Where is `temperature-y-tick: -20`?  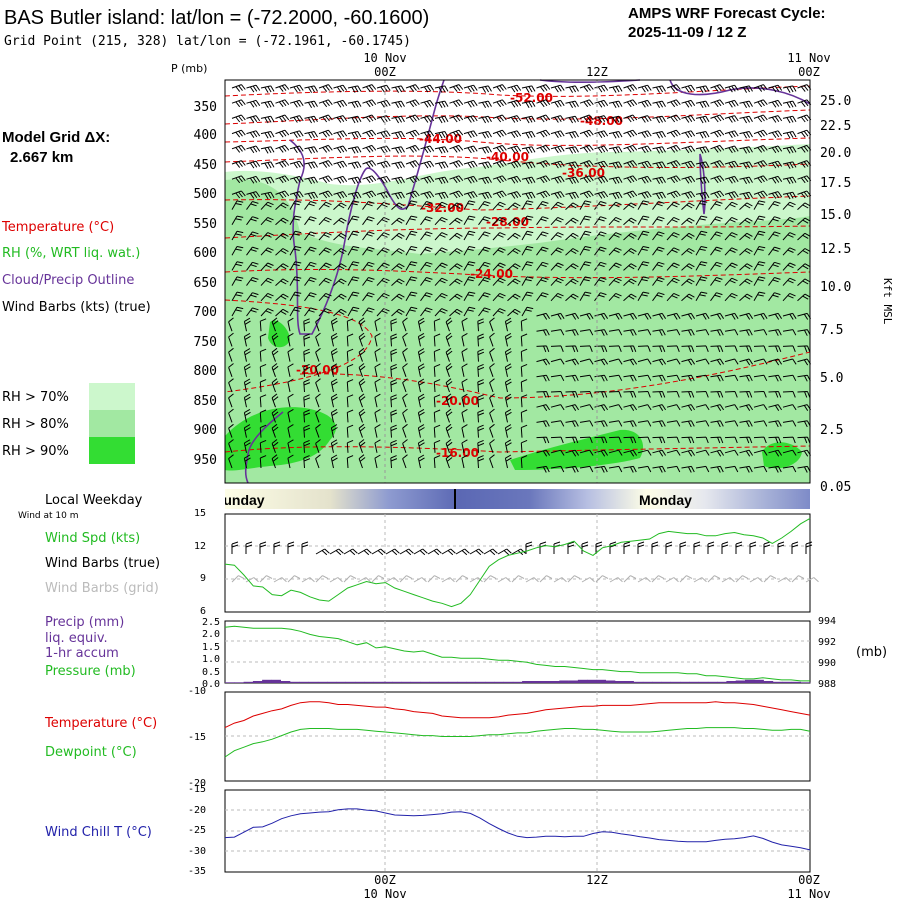
temperature-y-tick: -20 is located at coordinates (197, 783).